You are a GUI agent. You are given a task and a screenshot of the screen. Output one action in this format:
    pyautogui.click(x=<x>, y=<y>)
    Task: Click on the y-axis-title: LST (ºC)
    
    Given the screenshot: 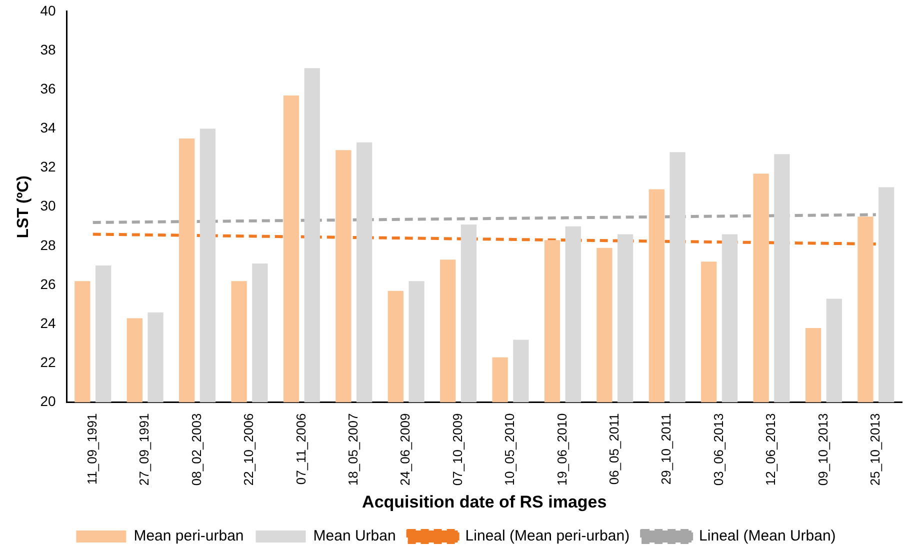 What is the action you would take?
    pyautogui.click(x=23, y=206)
    